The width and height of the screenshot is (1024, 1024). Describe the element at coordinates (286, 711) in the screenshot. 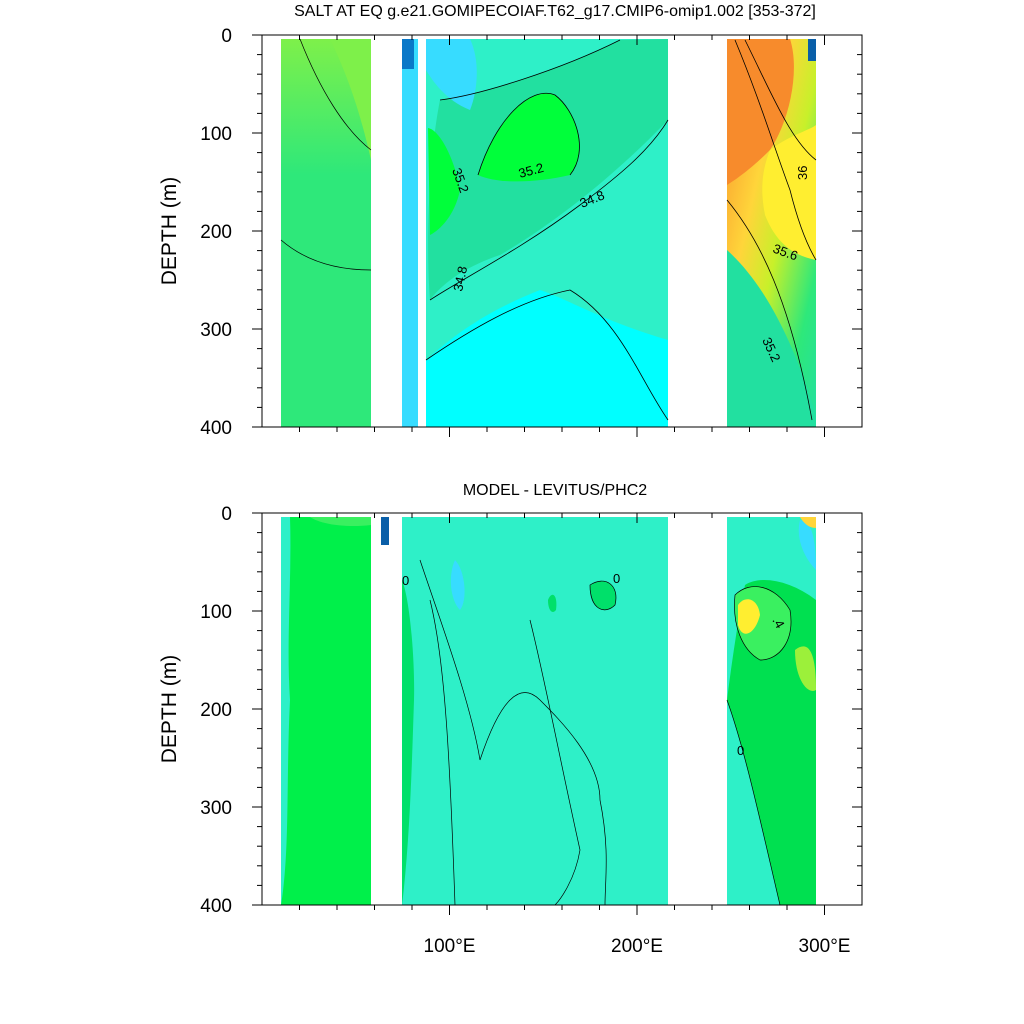

I see `diff-west-edge` at that location.